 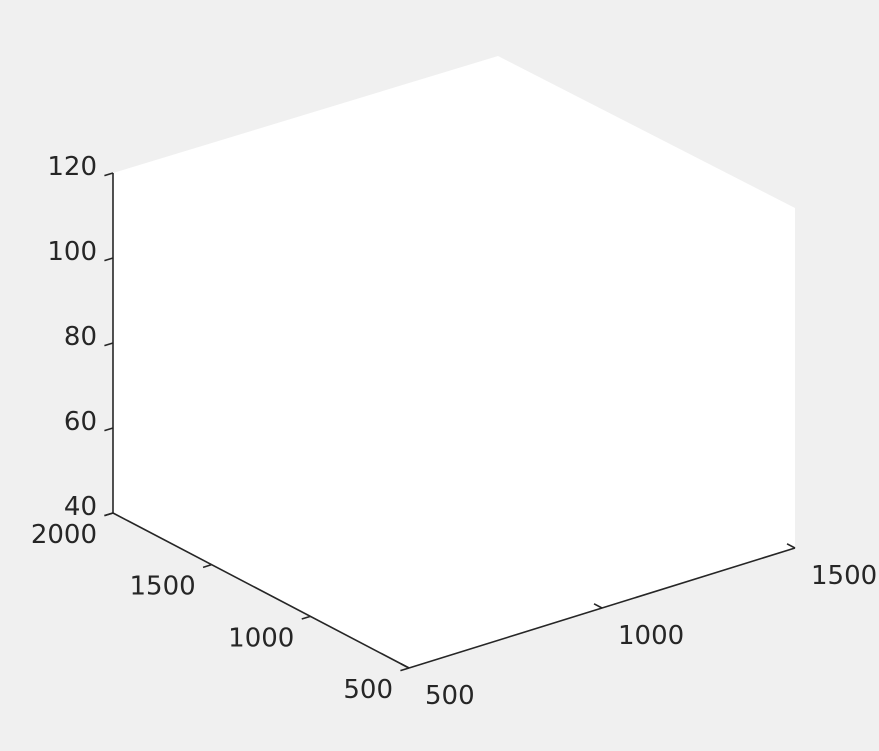 What do you see at coordinates (80, 422) in the screenshot?
I see `z-tick-label: 60` at bounding box center [80, 422].